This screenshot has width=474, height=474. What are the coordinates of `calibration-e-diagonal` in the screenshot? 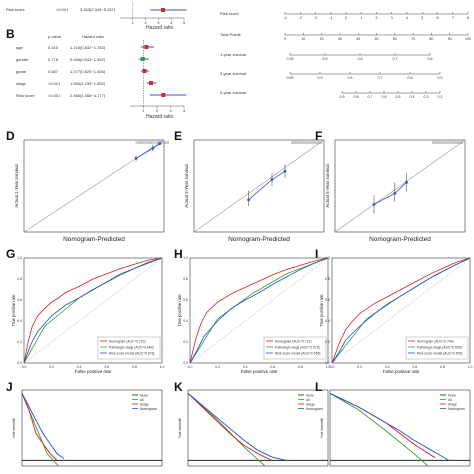 It's located at (259, 186).